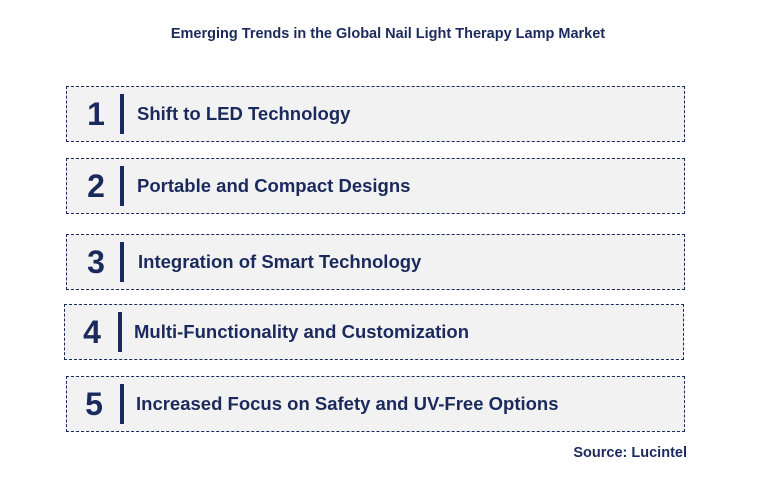 The height and width of the screenshot is (487, 776). What do you see at coordinates (630, 453) in the screenshot?
I see `source-note: Source: Lucintel` at bounding box center [630, 453].